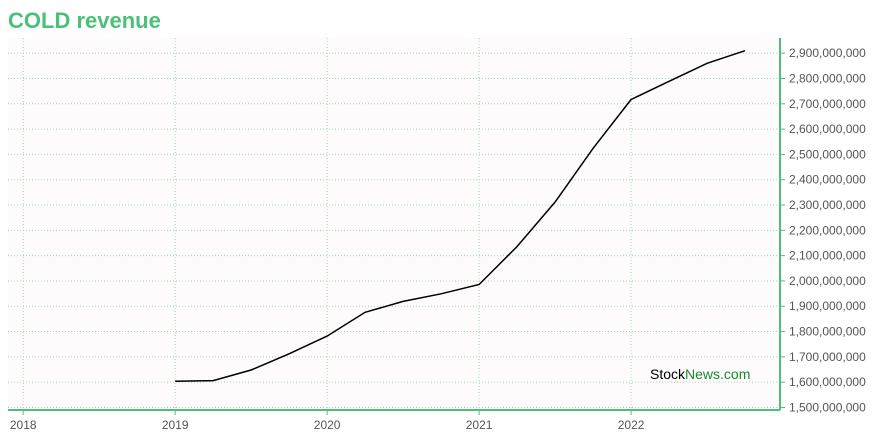 This screenshot has width=880, height=440. Describe the element at coordinates (827, 256) in the screenshot. I see `y-tick-label: 2,100,000,000` at that location.